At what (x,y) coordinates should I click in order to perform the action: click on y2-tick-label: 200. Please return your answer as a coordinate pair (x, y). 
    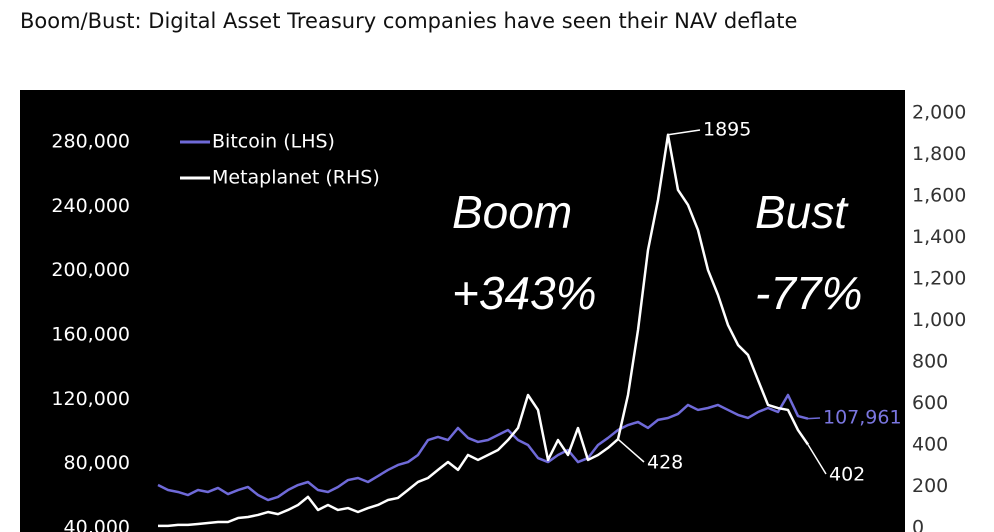
    Looking at the image, I should click on (930, 486).